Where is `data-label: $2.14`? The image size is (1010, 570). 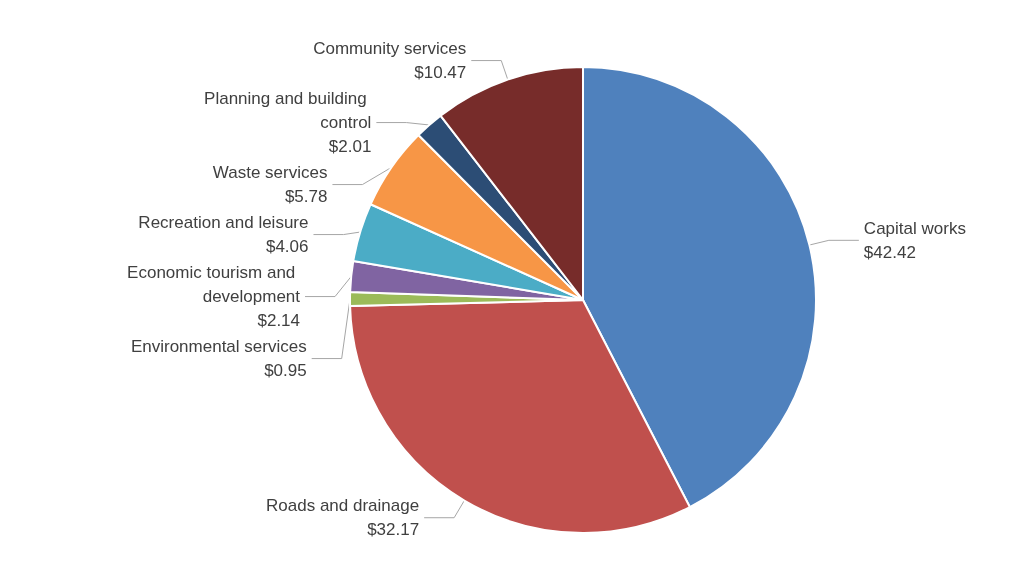
data-label: $2.14 is located at coordinates (279, 321).